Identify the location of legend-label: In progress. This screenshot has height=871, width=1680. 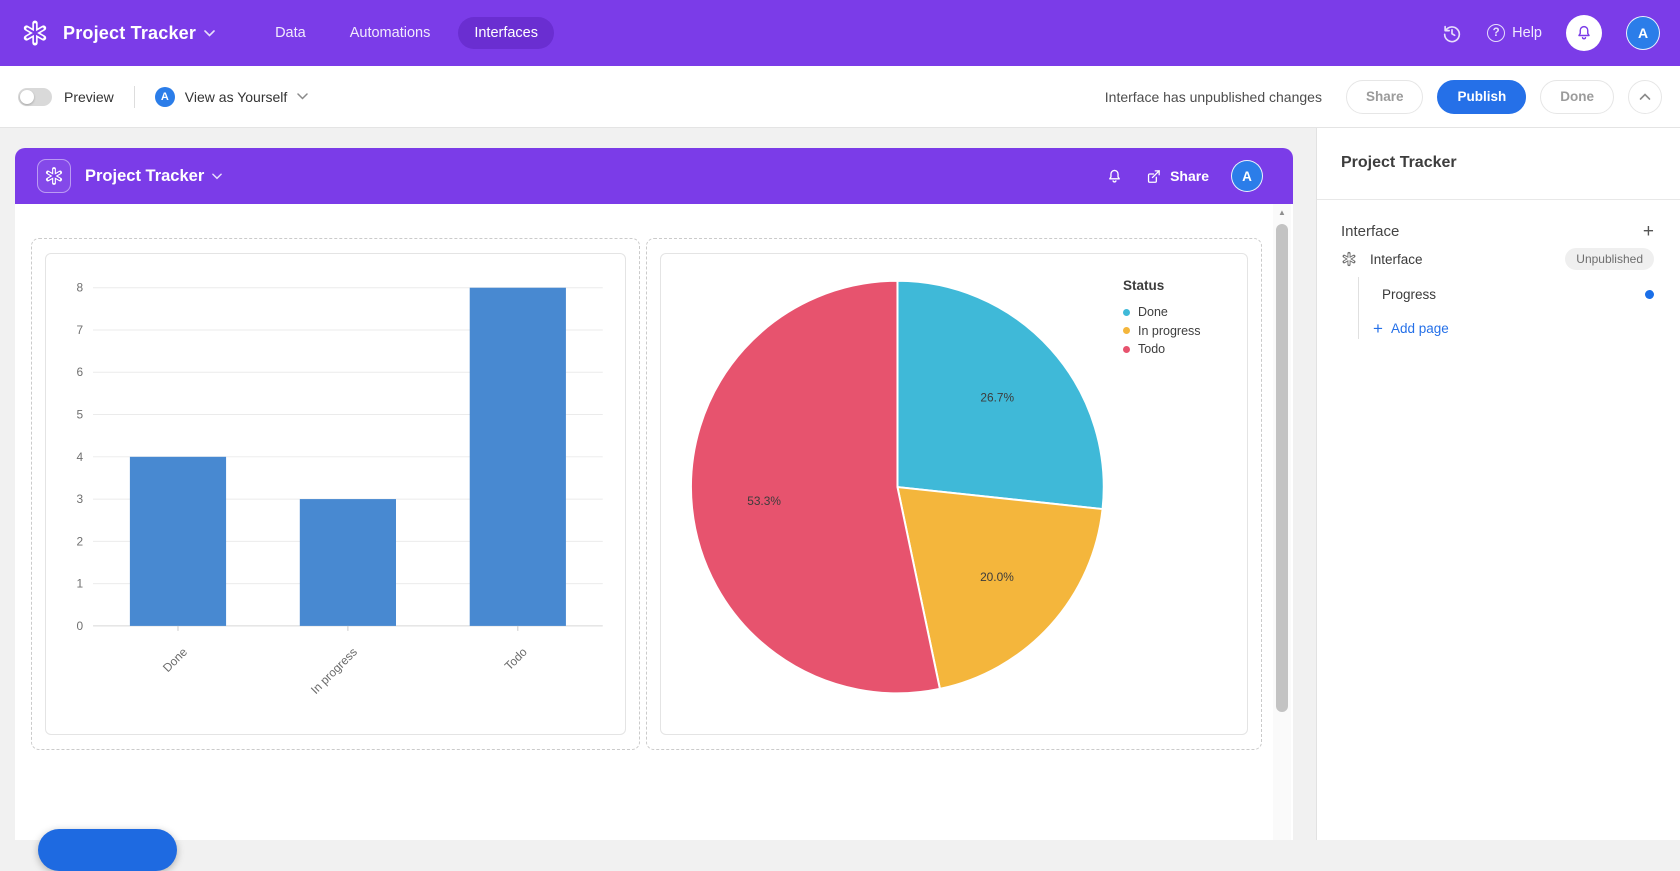
(1169, 330).